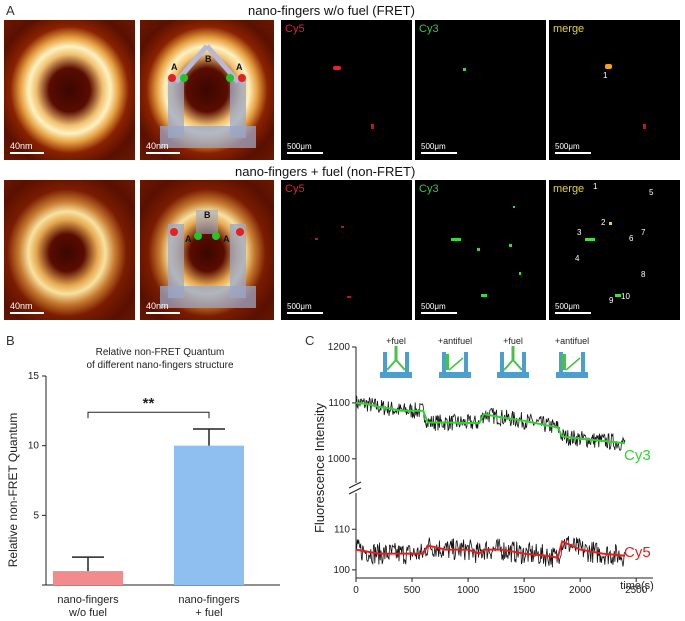 This screenshot has height=621, width=685. I want to click on y-tick-label: 15, so click(34, 376).